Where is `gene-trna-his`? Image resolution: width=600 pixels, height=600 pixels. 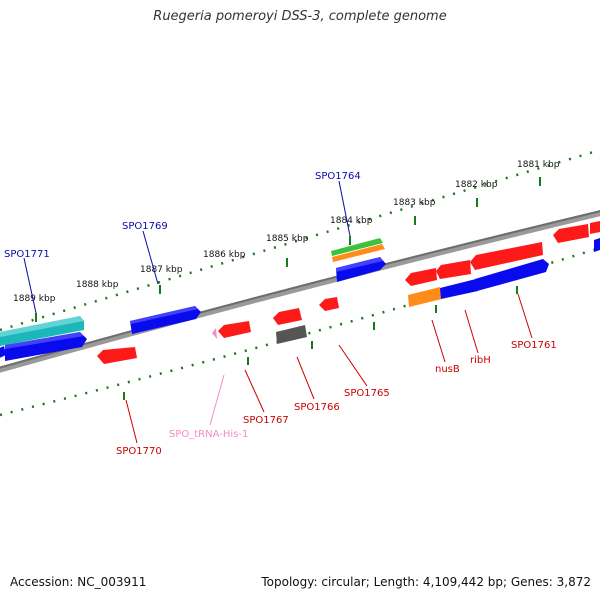 gene-trna-his is located at coordinates (214, 333).